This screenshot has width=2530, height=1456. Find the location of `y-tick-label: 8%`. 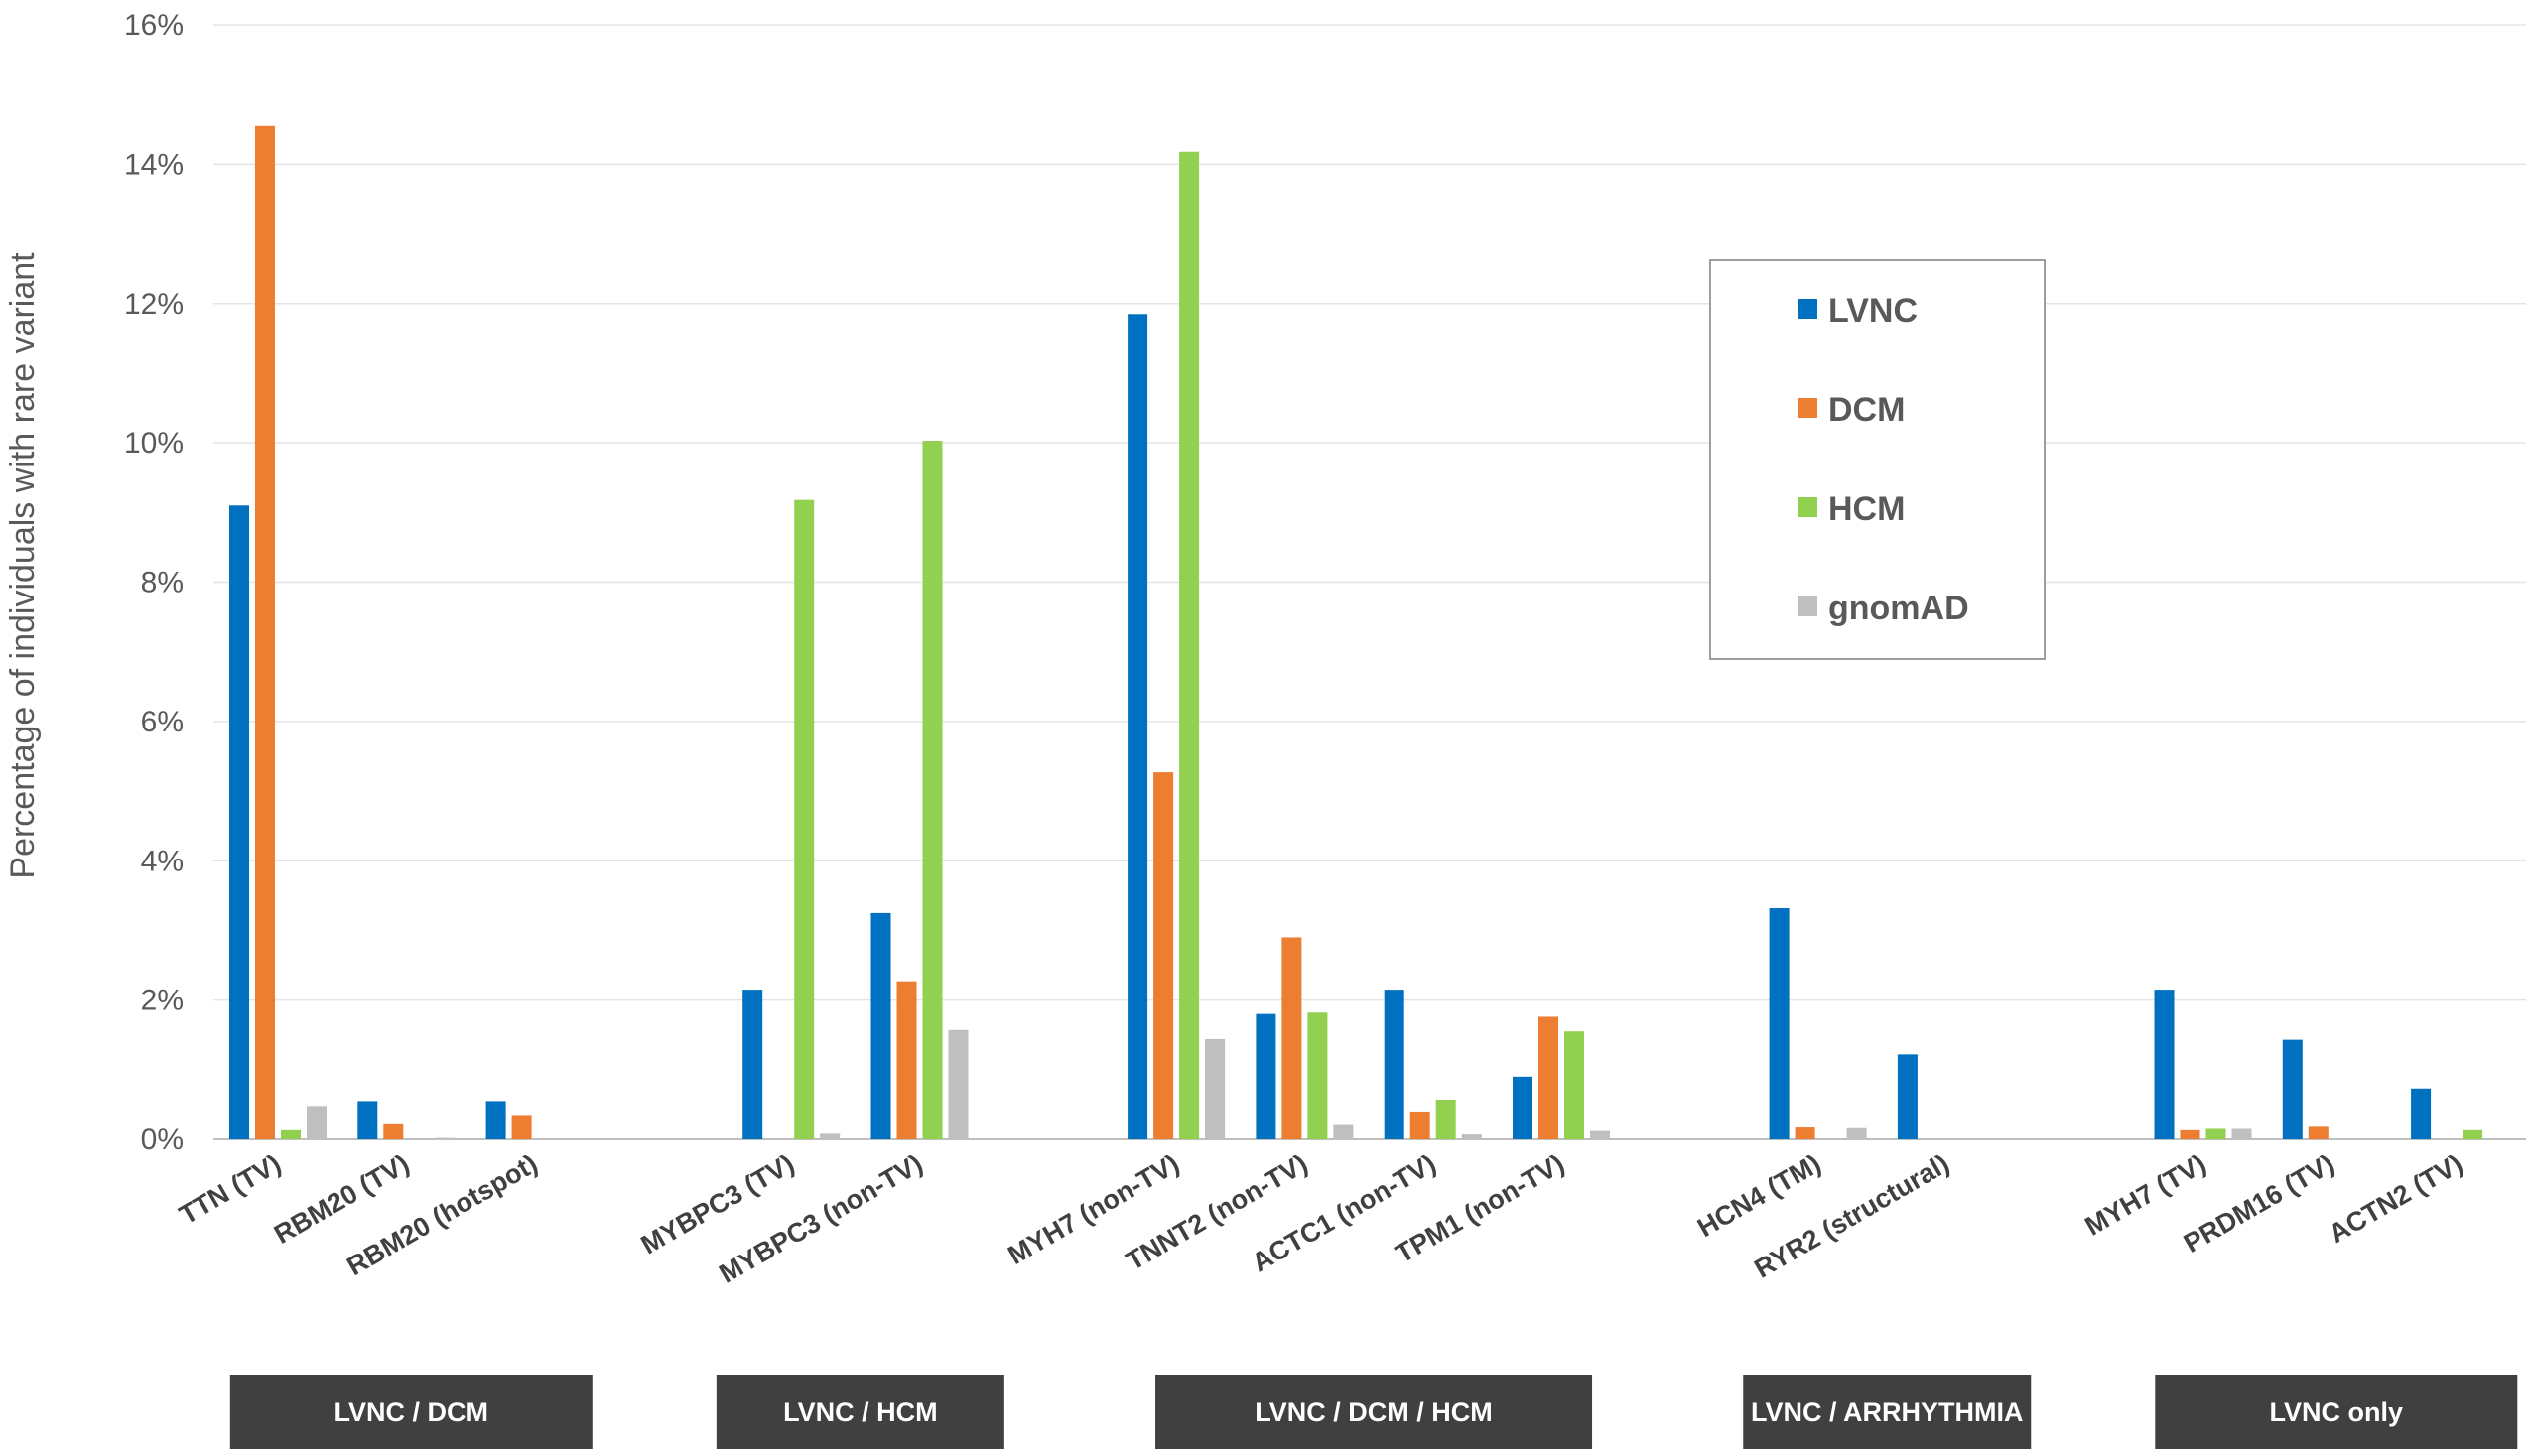

y-tick-label: 8% is located at coordinates (162, 583).